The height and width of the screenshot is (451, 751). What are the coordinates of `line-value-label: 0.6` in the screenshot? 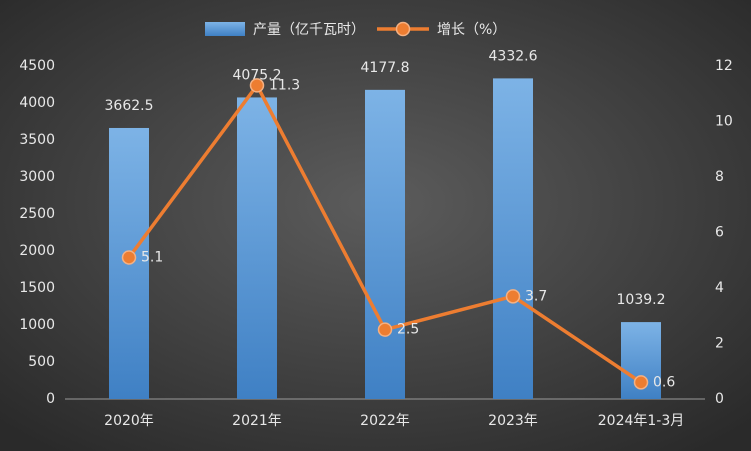 It's located at (664, 382).